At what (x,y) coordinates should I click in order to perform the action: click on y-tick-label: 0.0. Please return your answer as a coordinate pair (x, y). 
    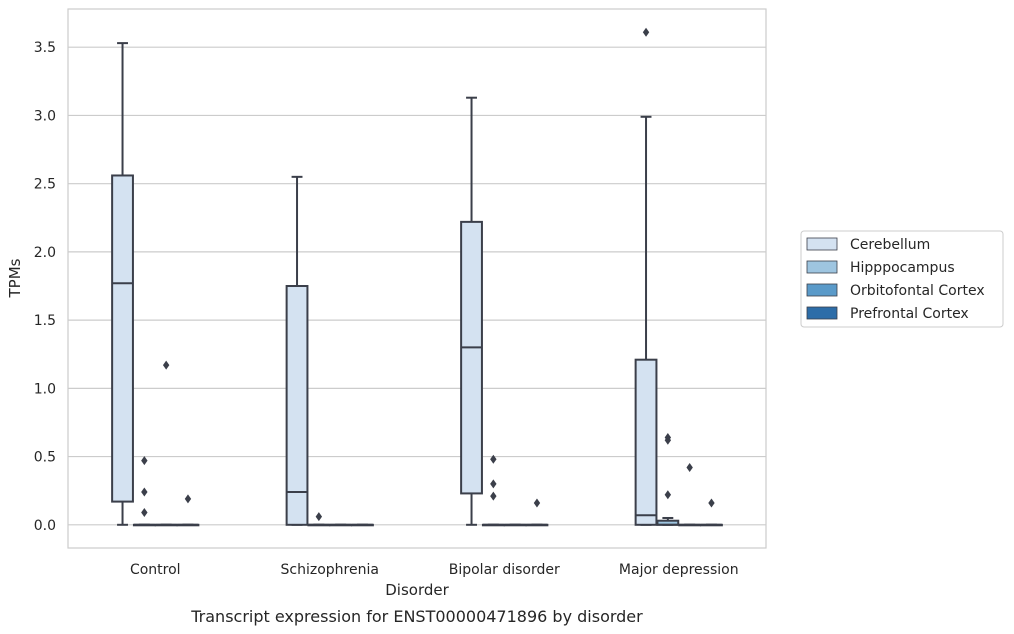
    Looking at the image, I should click on (45, 526).